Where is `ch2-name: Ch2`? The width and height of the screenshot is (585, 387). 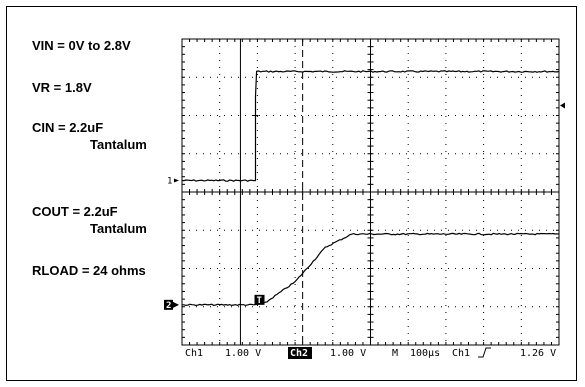 ch2-name: Ch2 is located at coordinates (299, 353).